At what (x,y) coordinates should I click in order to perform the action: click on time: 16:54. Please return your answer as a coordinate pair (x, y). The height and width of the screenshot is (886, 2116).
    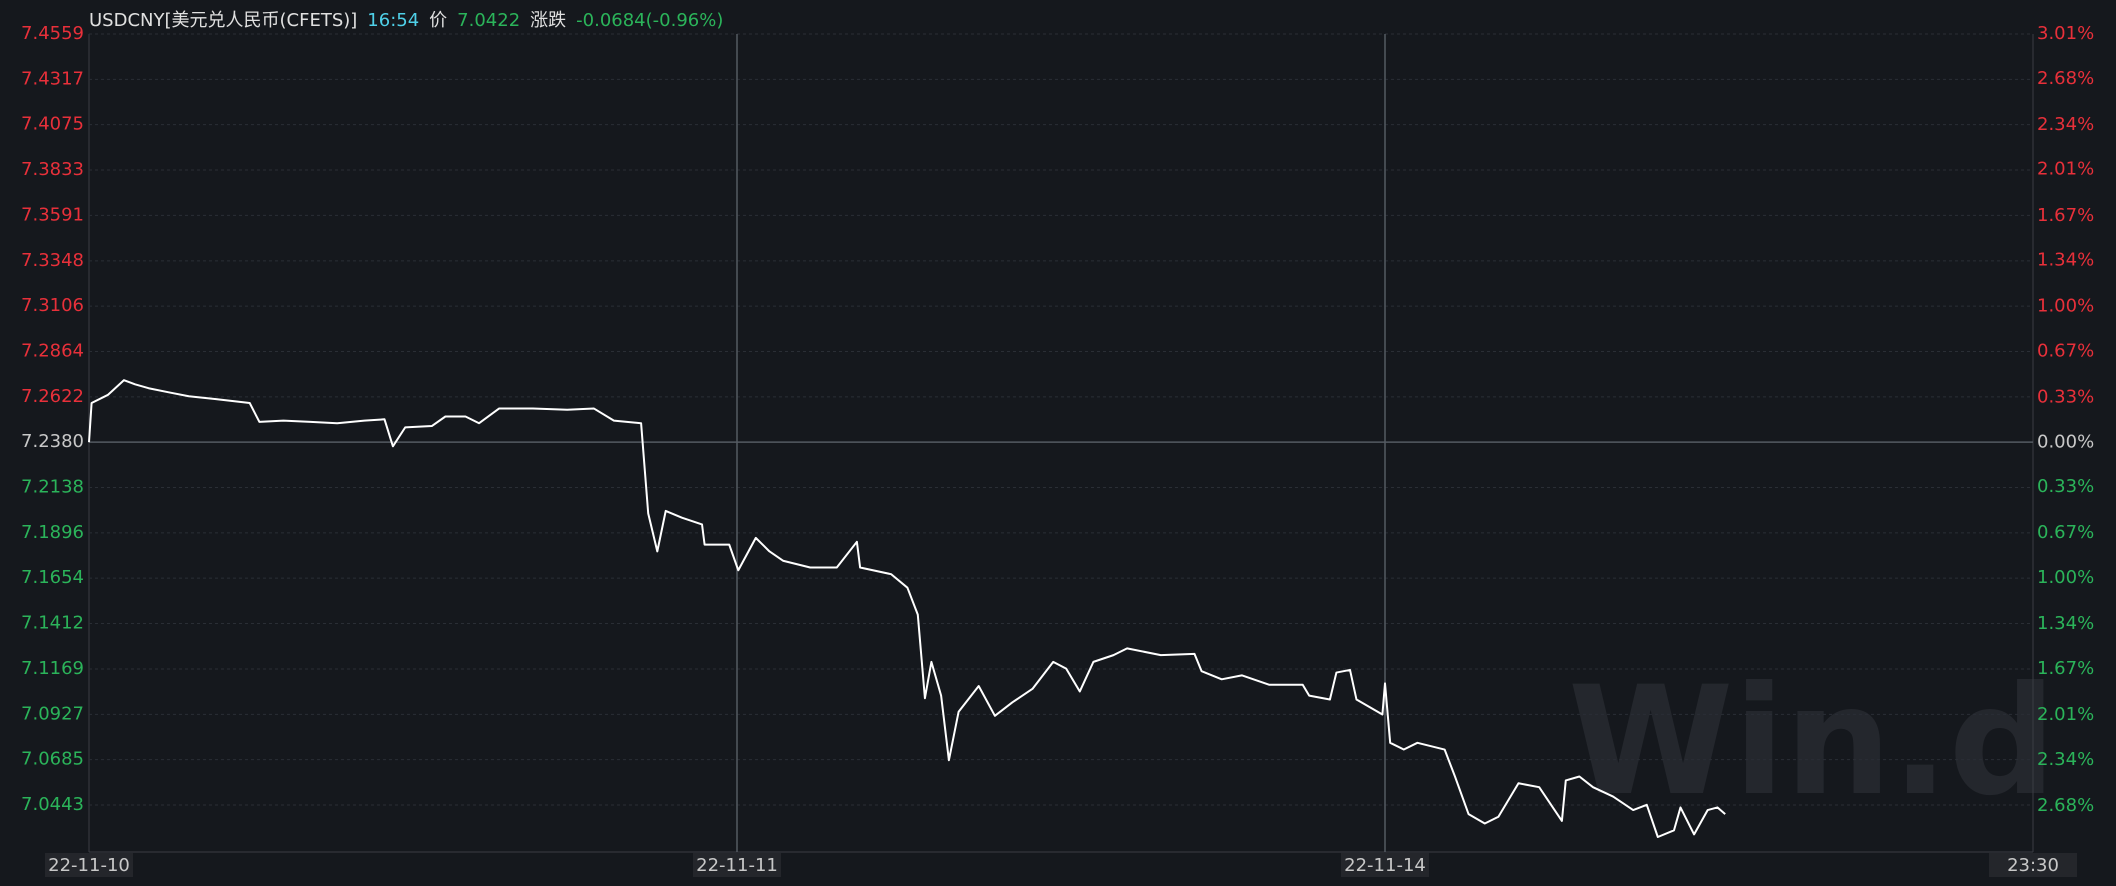
    Looking at the image, I should click on (393, 20).